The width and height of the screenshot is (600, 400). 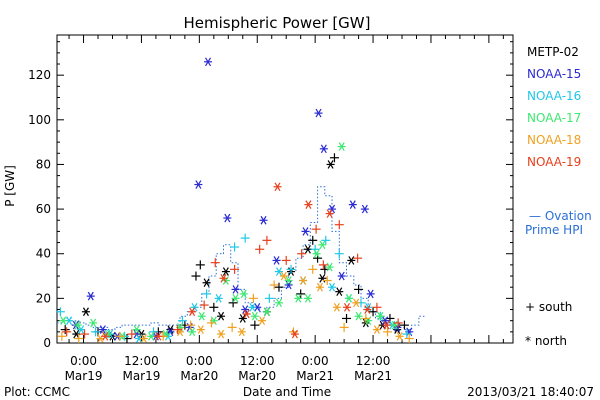 What do you see at coordinates (47, 343) in the screenshot?
I see `y-tick-label: 0` at bounding box center [47, 343].